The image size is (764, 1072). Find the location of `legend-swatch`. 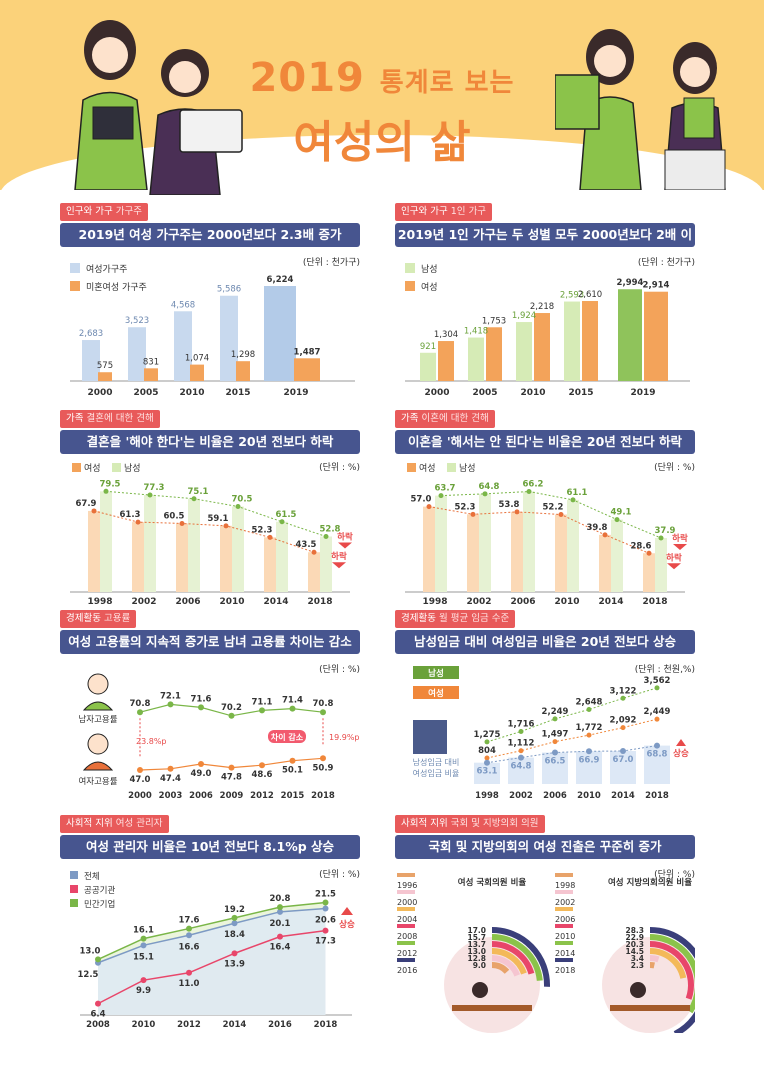

legend-swatch is located at coordinates (74, 903).